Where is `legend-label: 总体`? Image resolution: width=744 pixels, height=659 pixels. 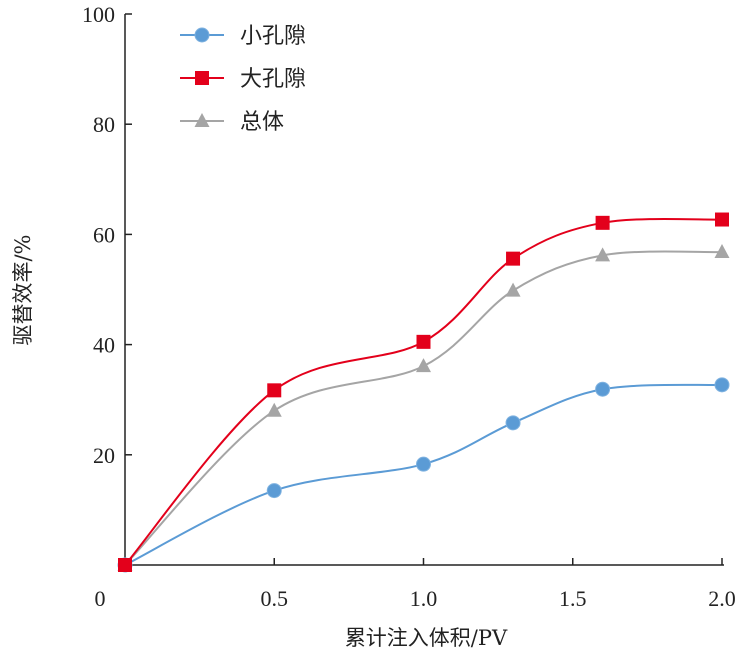 legend-label: 总体 is located at coordinates (262, 122).